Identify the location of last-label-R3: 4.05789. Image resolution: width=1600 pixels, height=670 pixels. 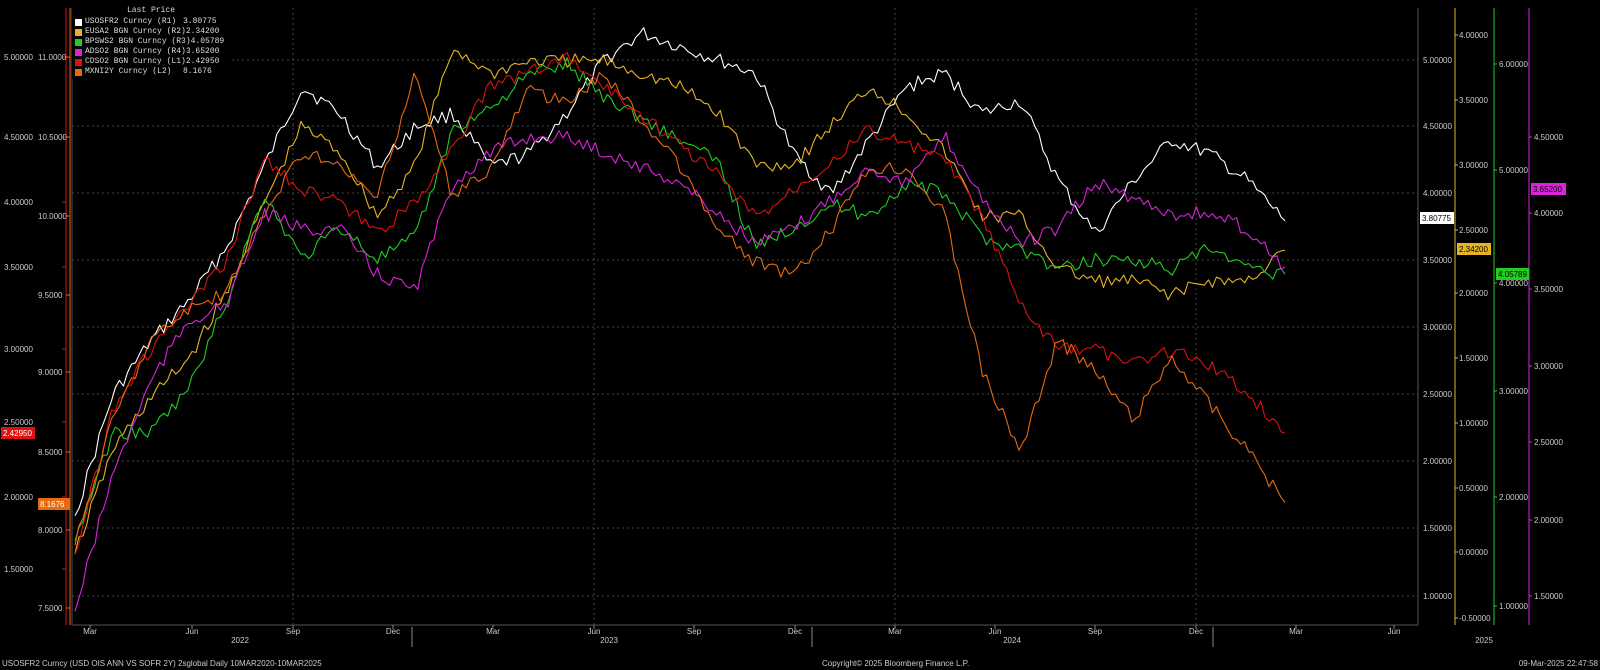
(1512, 274).